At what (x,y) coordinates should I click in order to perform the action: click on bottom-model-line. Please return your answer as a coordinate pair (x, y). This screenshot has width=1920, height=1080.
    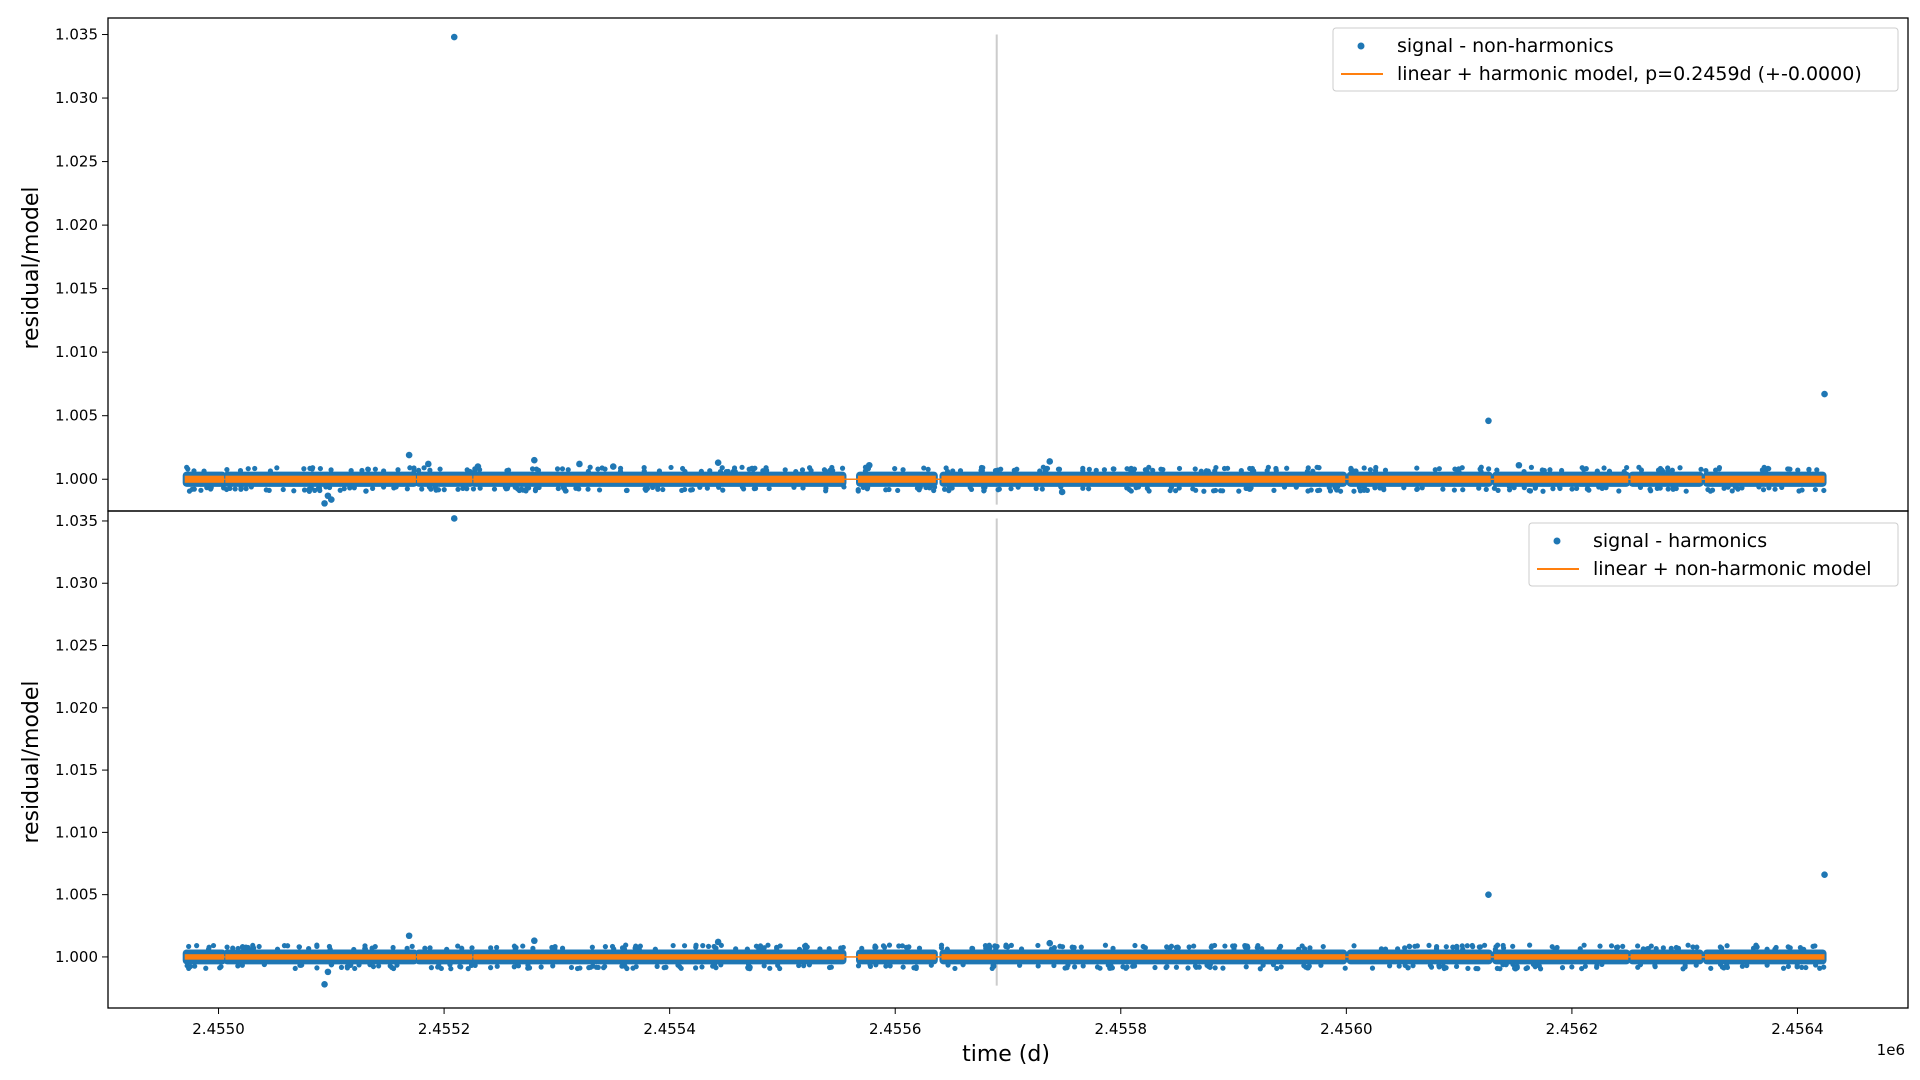
    Looking at the image, I should click on (897, 957).